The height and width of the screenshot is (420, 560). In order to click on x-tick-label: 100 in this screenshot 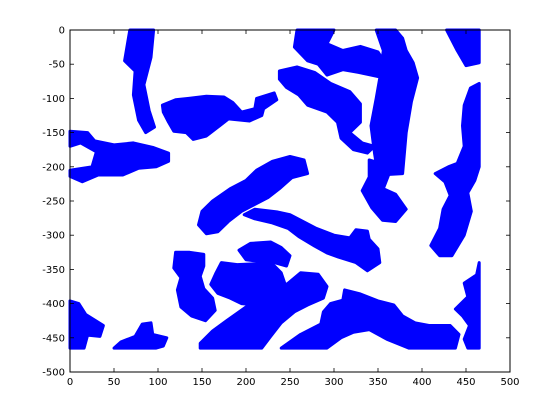, I will do `click(157, 382)`.